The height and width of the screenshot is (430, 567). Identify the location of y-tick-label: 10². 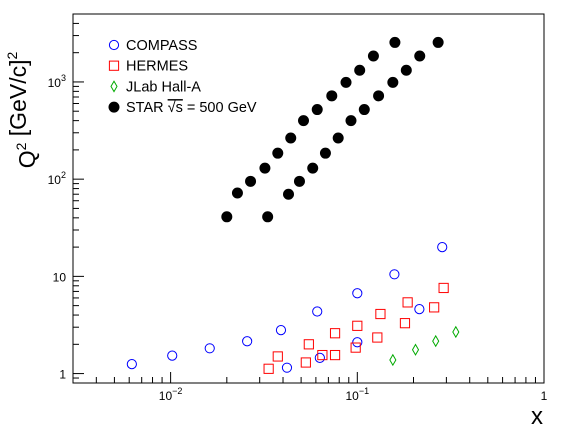
(57, 178).